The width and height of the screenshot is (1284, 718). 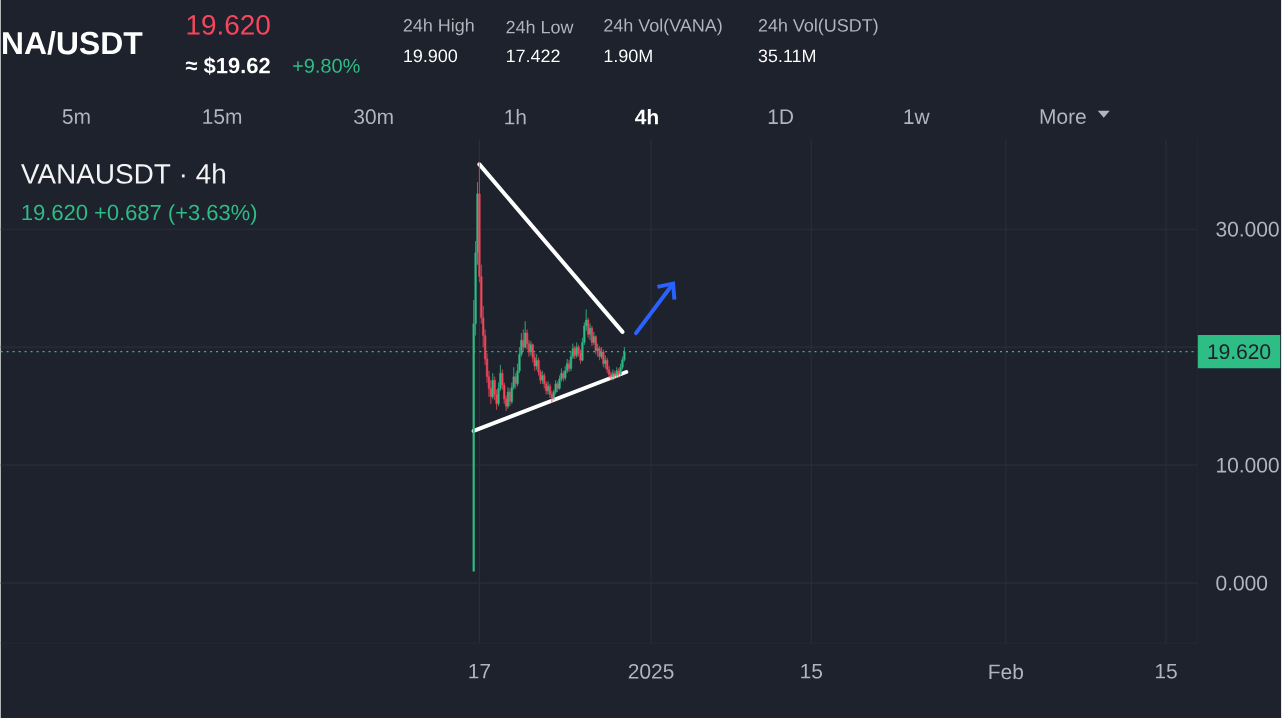 I want to click on text: 24h Low, so click(x=540, y=27).